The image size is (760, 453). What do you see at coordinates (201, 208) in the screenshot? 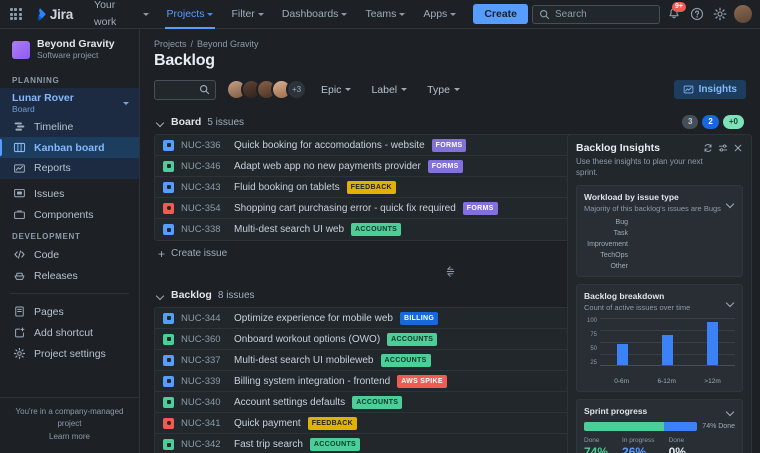
I see `issue-key: NUC-354` at bounding box center [201, 208].